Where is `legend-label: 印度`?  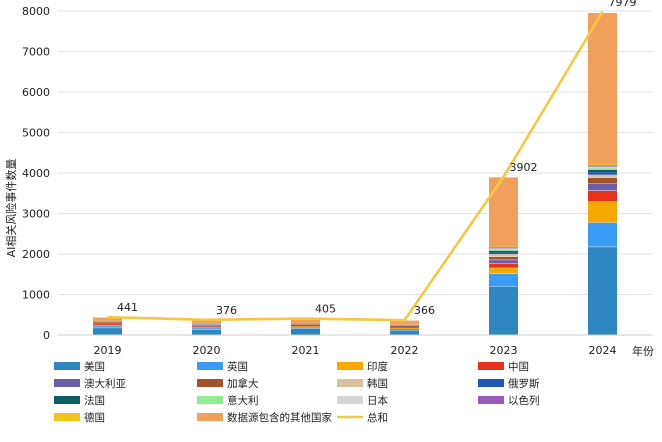
legend-label: 印度 is located at coordinates (377, 366).